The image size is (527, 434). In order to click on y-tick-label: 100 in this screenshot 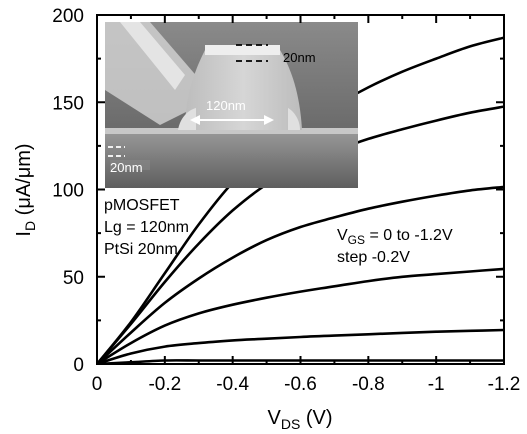, I will do `click(68, 191)`.